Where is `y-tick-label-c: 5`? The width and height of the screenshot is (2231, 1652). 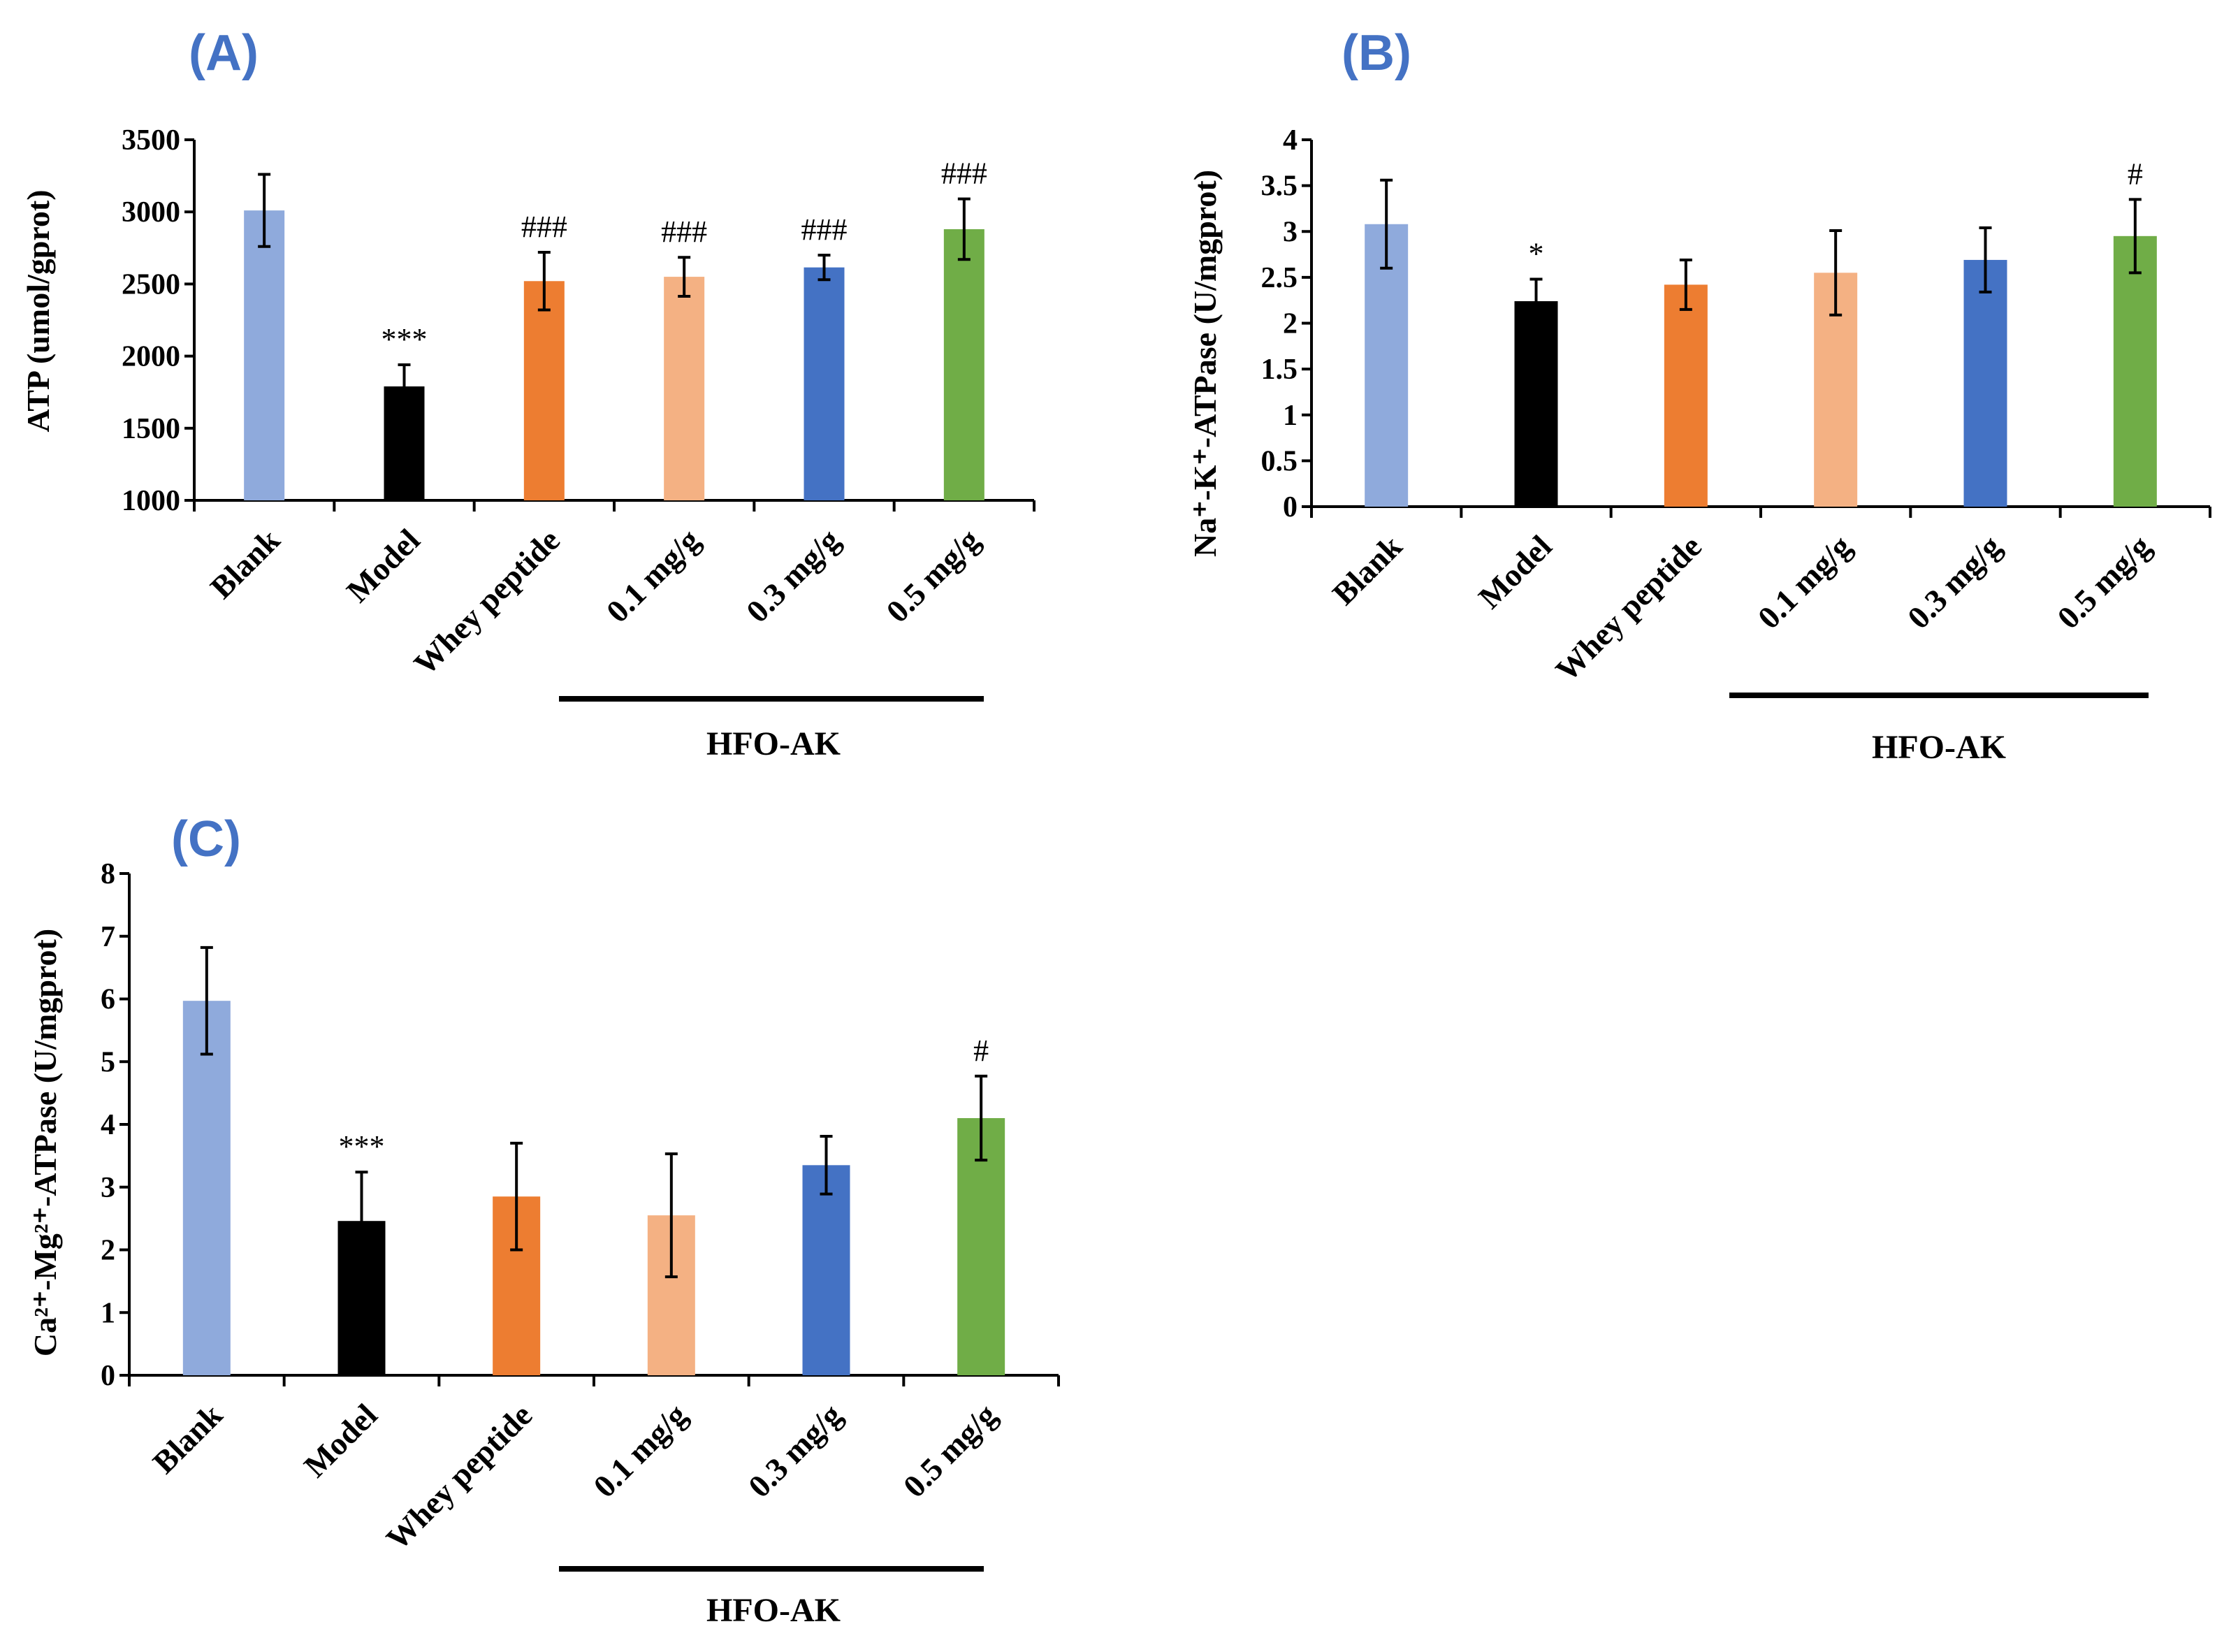
y-tick-label-c: 5 is located at coordinates (108, 1062).